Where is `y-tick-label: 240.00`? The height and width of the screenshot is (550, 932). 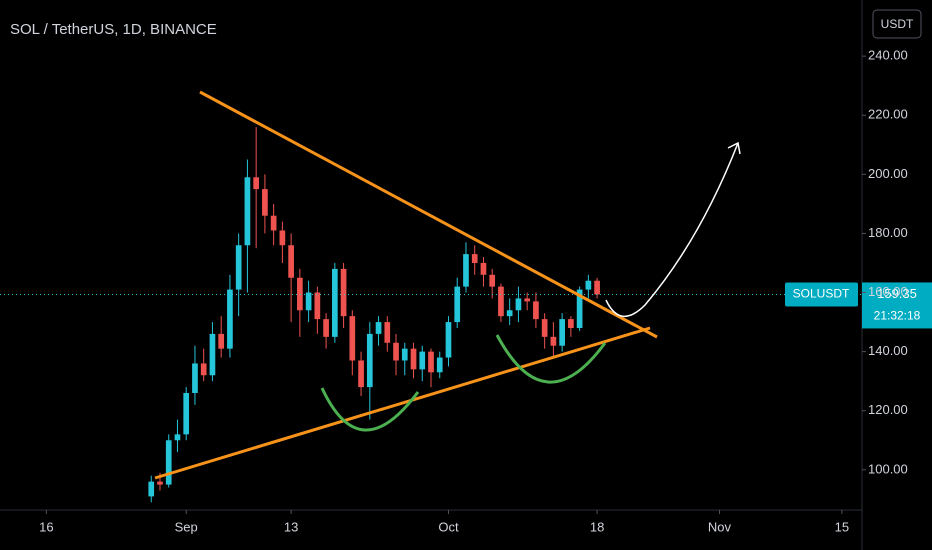 y-tick-label: 240.00 is located at coordinates (888, 55).